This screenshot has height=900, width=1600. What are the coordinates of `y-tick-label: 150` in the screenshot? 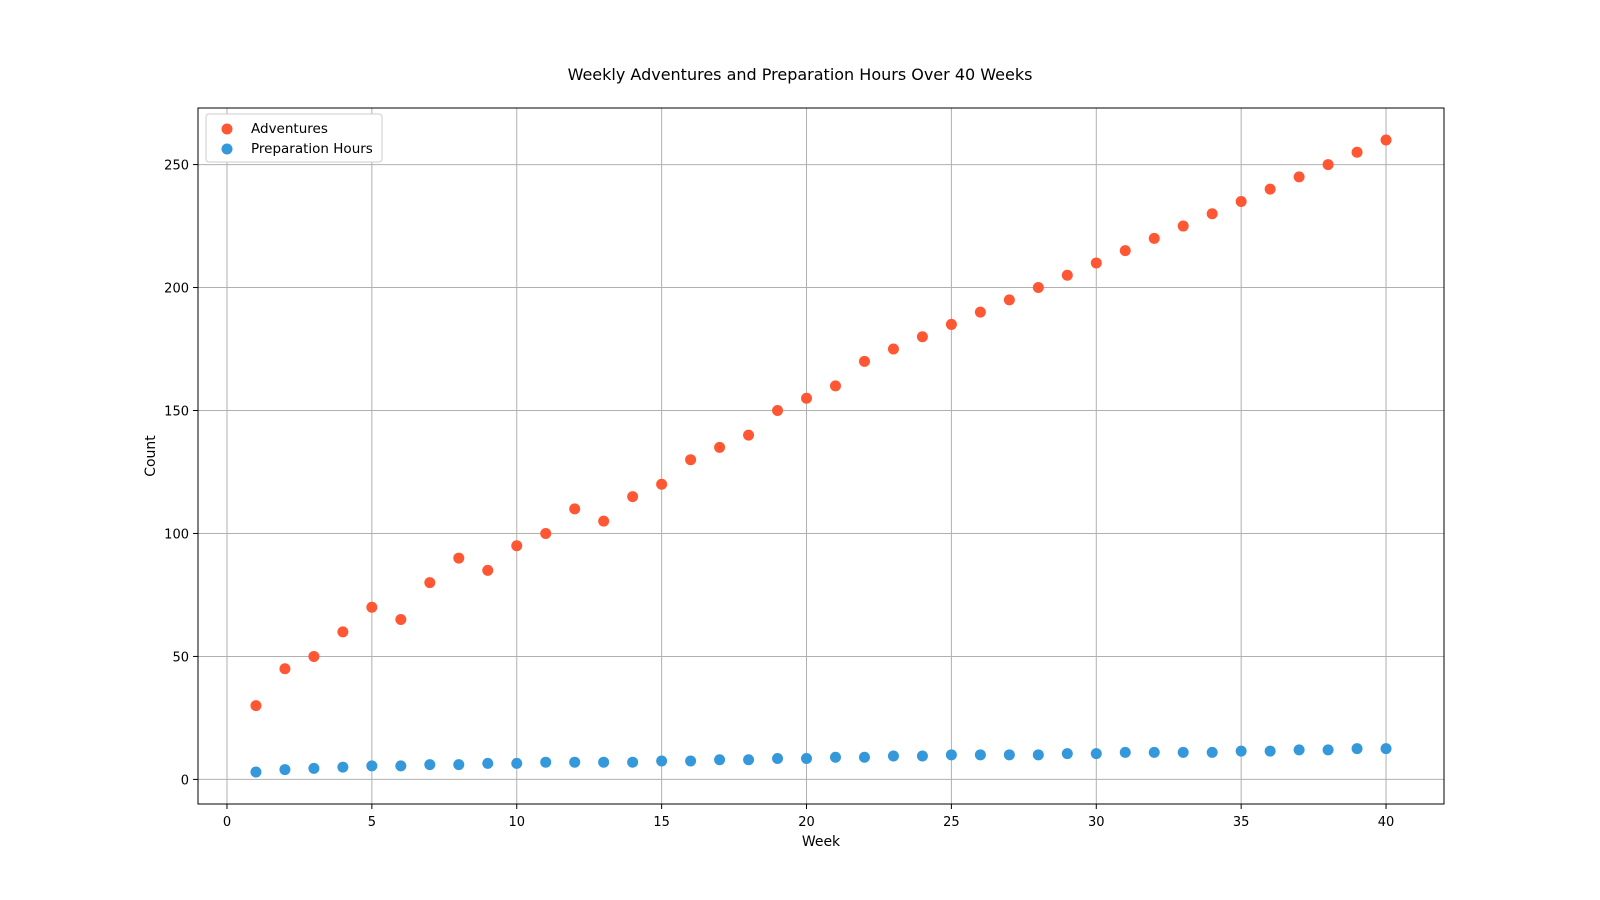 It's located at (176, 412).